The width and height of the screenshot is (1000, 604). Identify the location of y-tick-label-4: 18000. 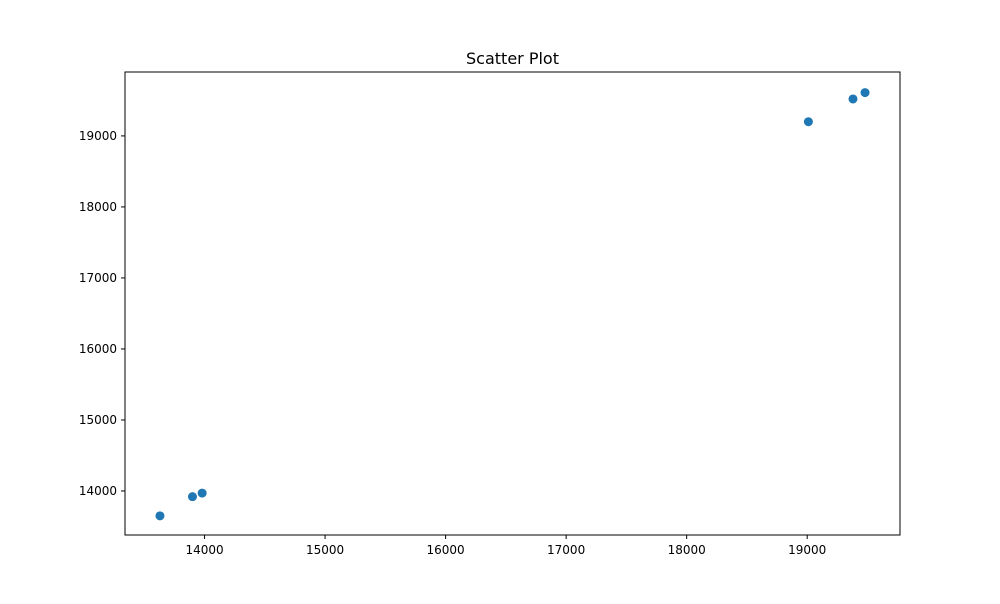
(98, 207).